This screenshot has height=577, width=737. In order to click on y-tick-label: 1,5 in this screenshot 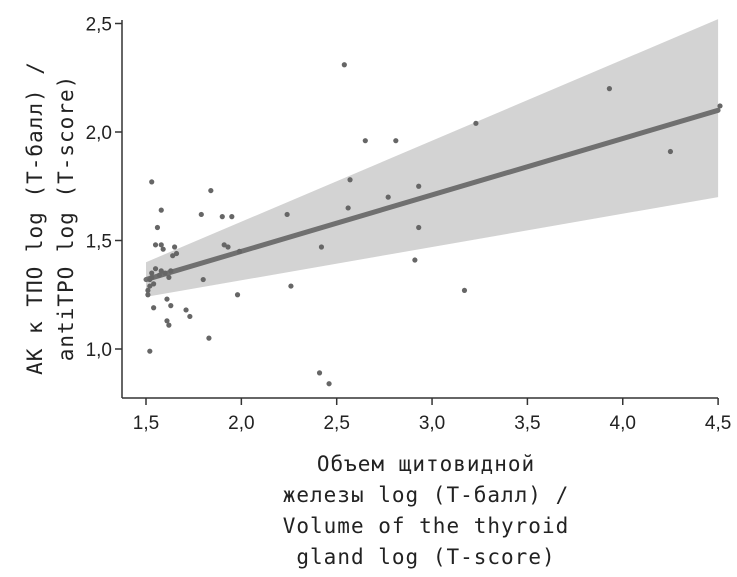, I will do `click(99, 242)`.